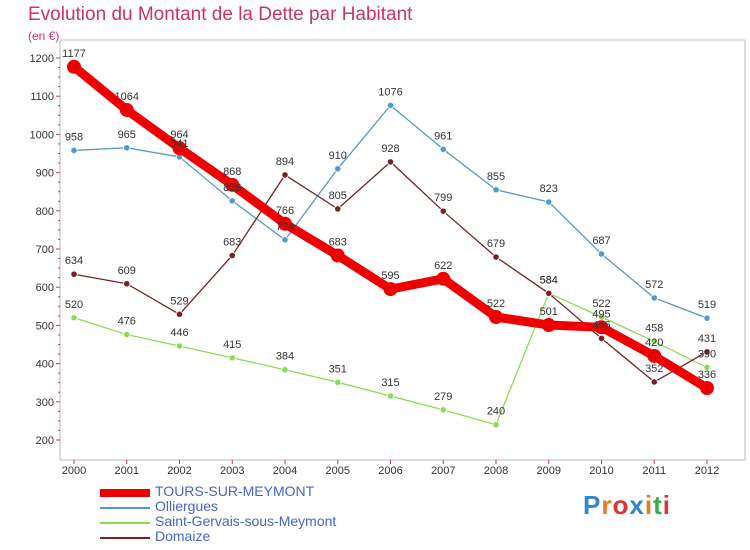 The width and height of the screenshot is (750, 550). Describe the element at coordinates (601, 304) in the screenshot. I see `data-label: 522` at that location.